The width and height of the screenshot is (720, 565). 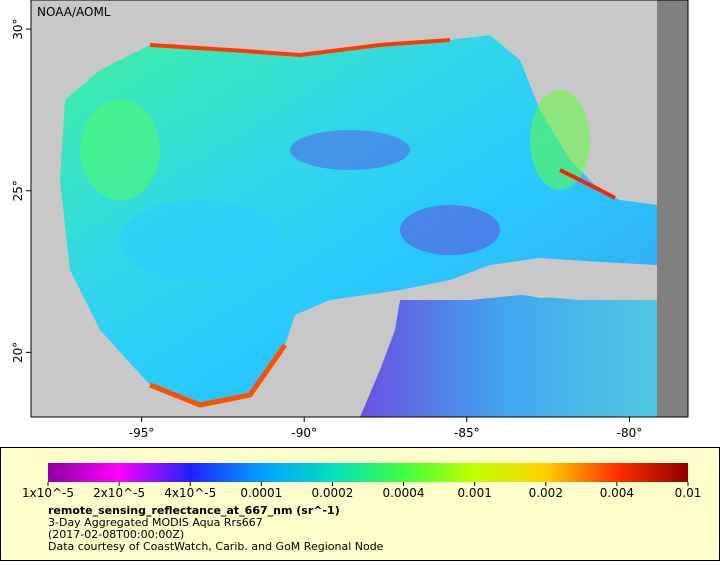 What do you see at coordinates (74, 12) in the screenshot?
I see `credit: NOAA/AOML` at bounding box center [74, 12].